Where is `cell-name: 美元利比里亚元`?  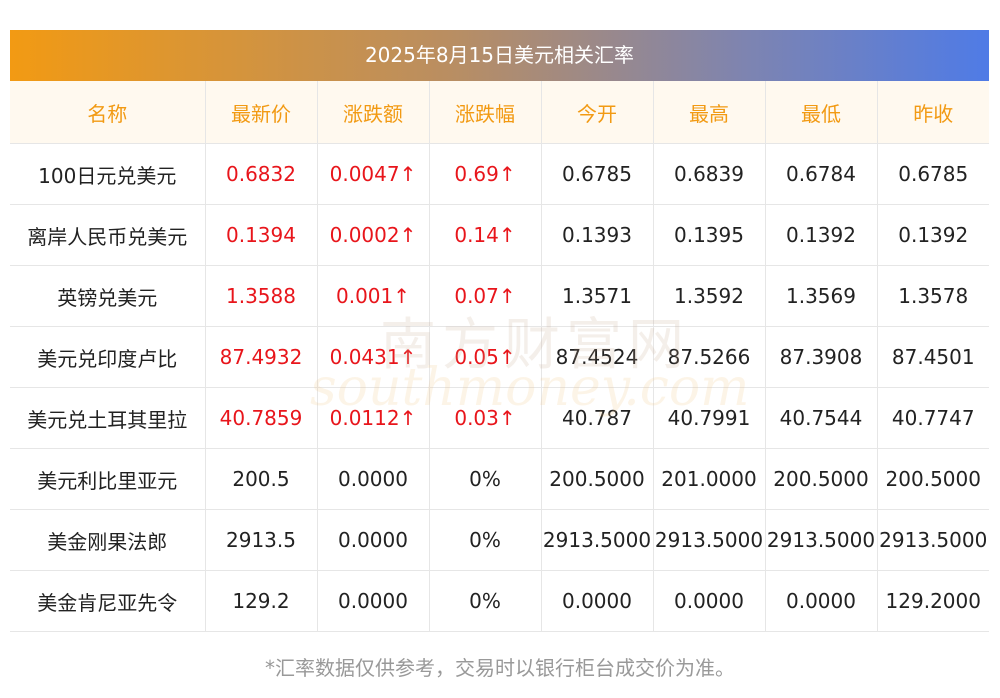
cell-name: 美元利比里亚元 is located at coordinates (108, 479).